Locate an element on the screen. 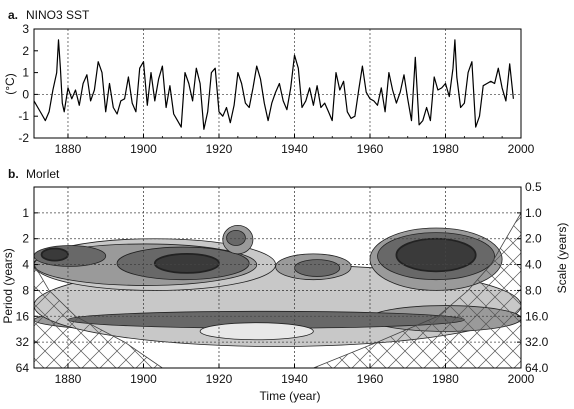  panel-b-xtick-label: 1880 is located at coordinates (68, 379).